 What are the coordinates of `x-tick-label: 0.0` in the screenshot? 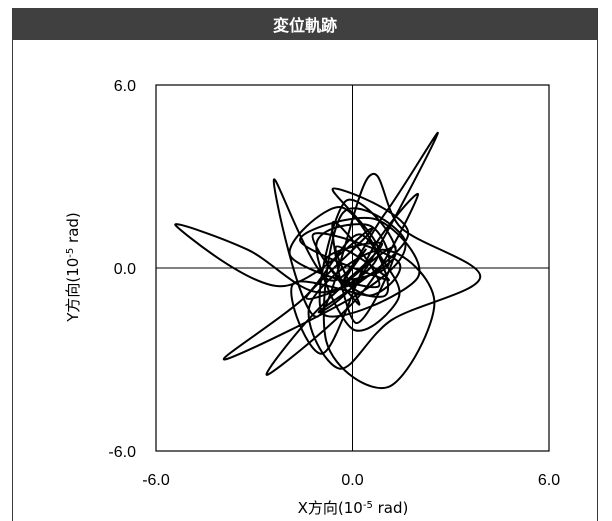 It's located at (352, 480).